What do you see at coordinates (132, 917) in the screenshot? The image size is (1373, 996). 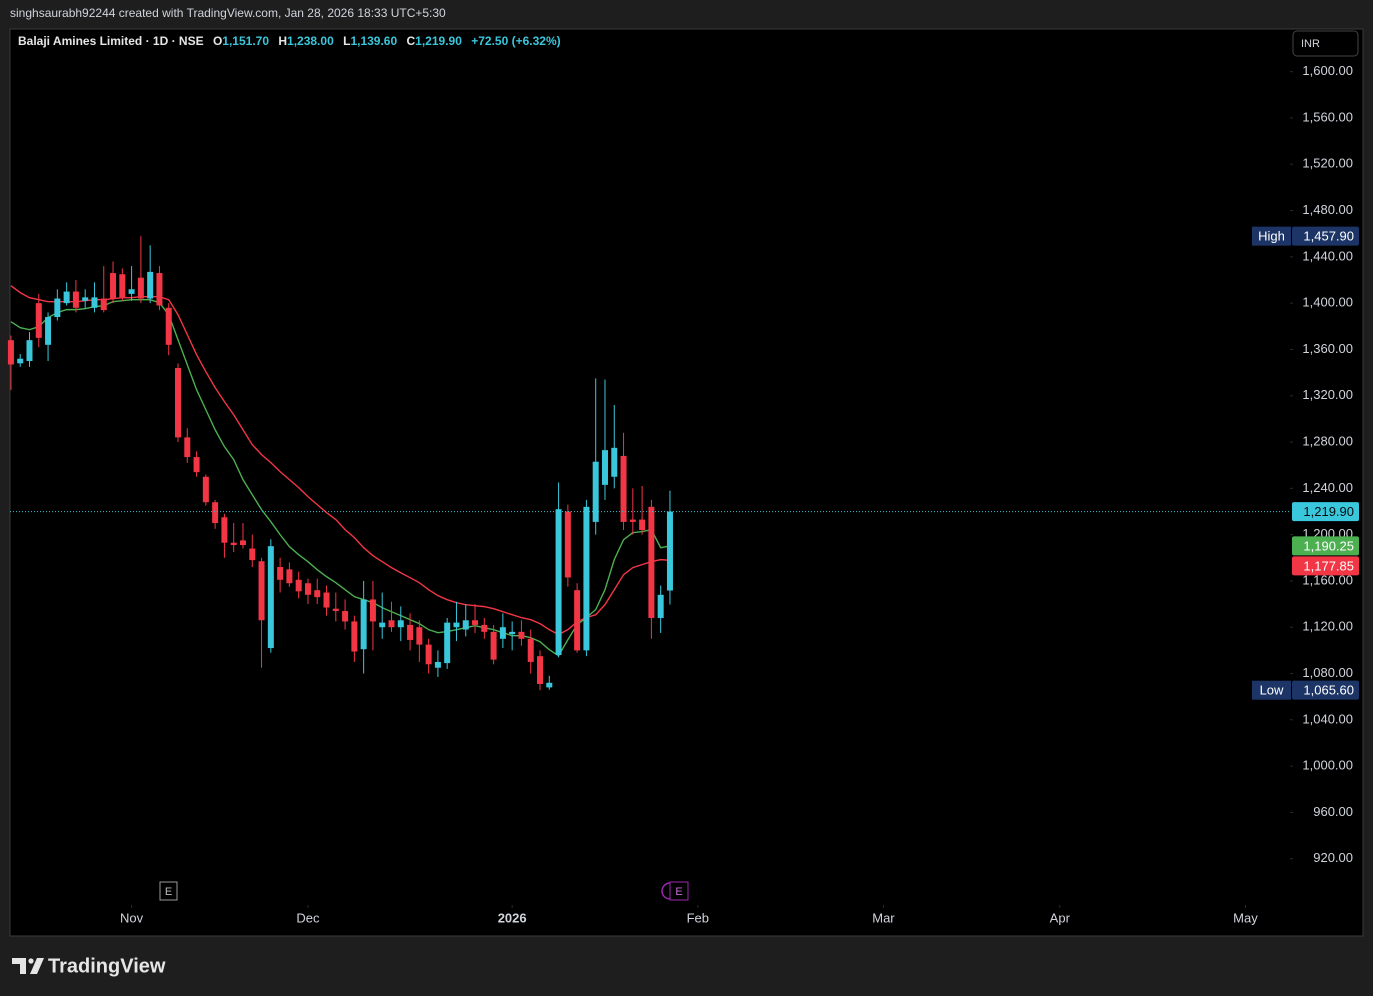 I see `x-tick-label: Nov` at bounding box center [132, 917].